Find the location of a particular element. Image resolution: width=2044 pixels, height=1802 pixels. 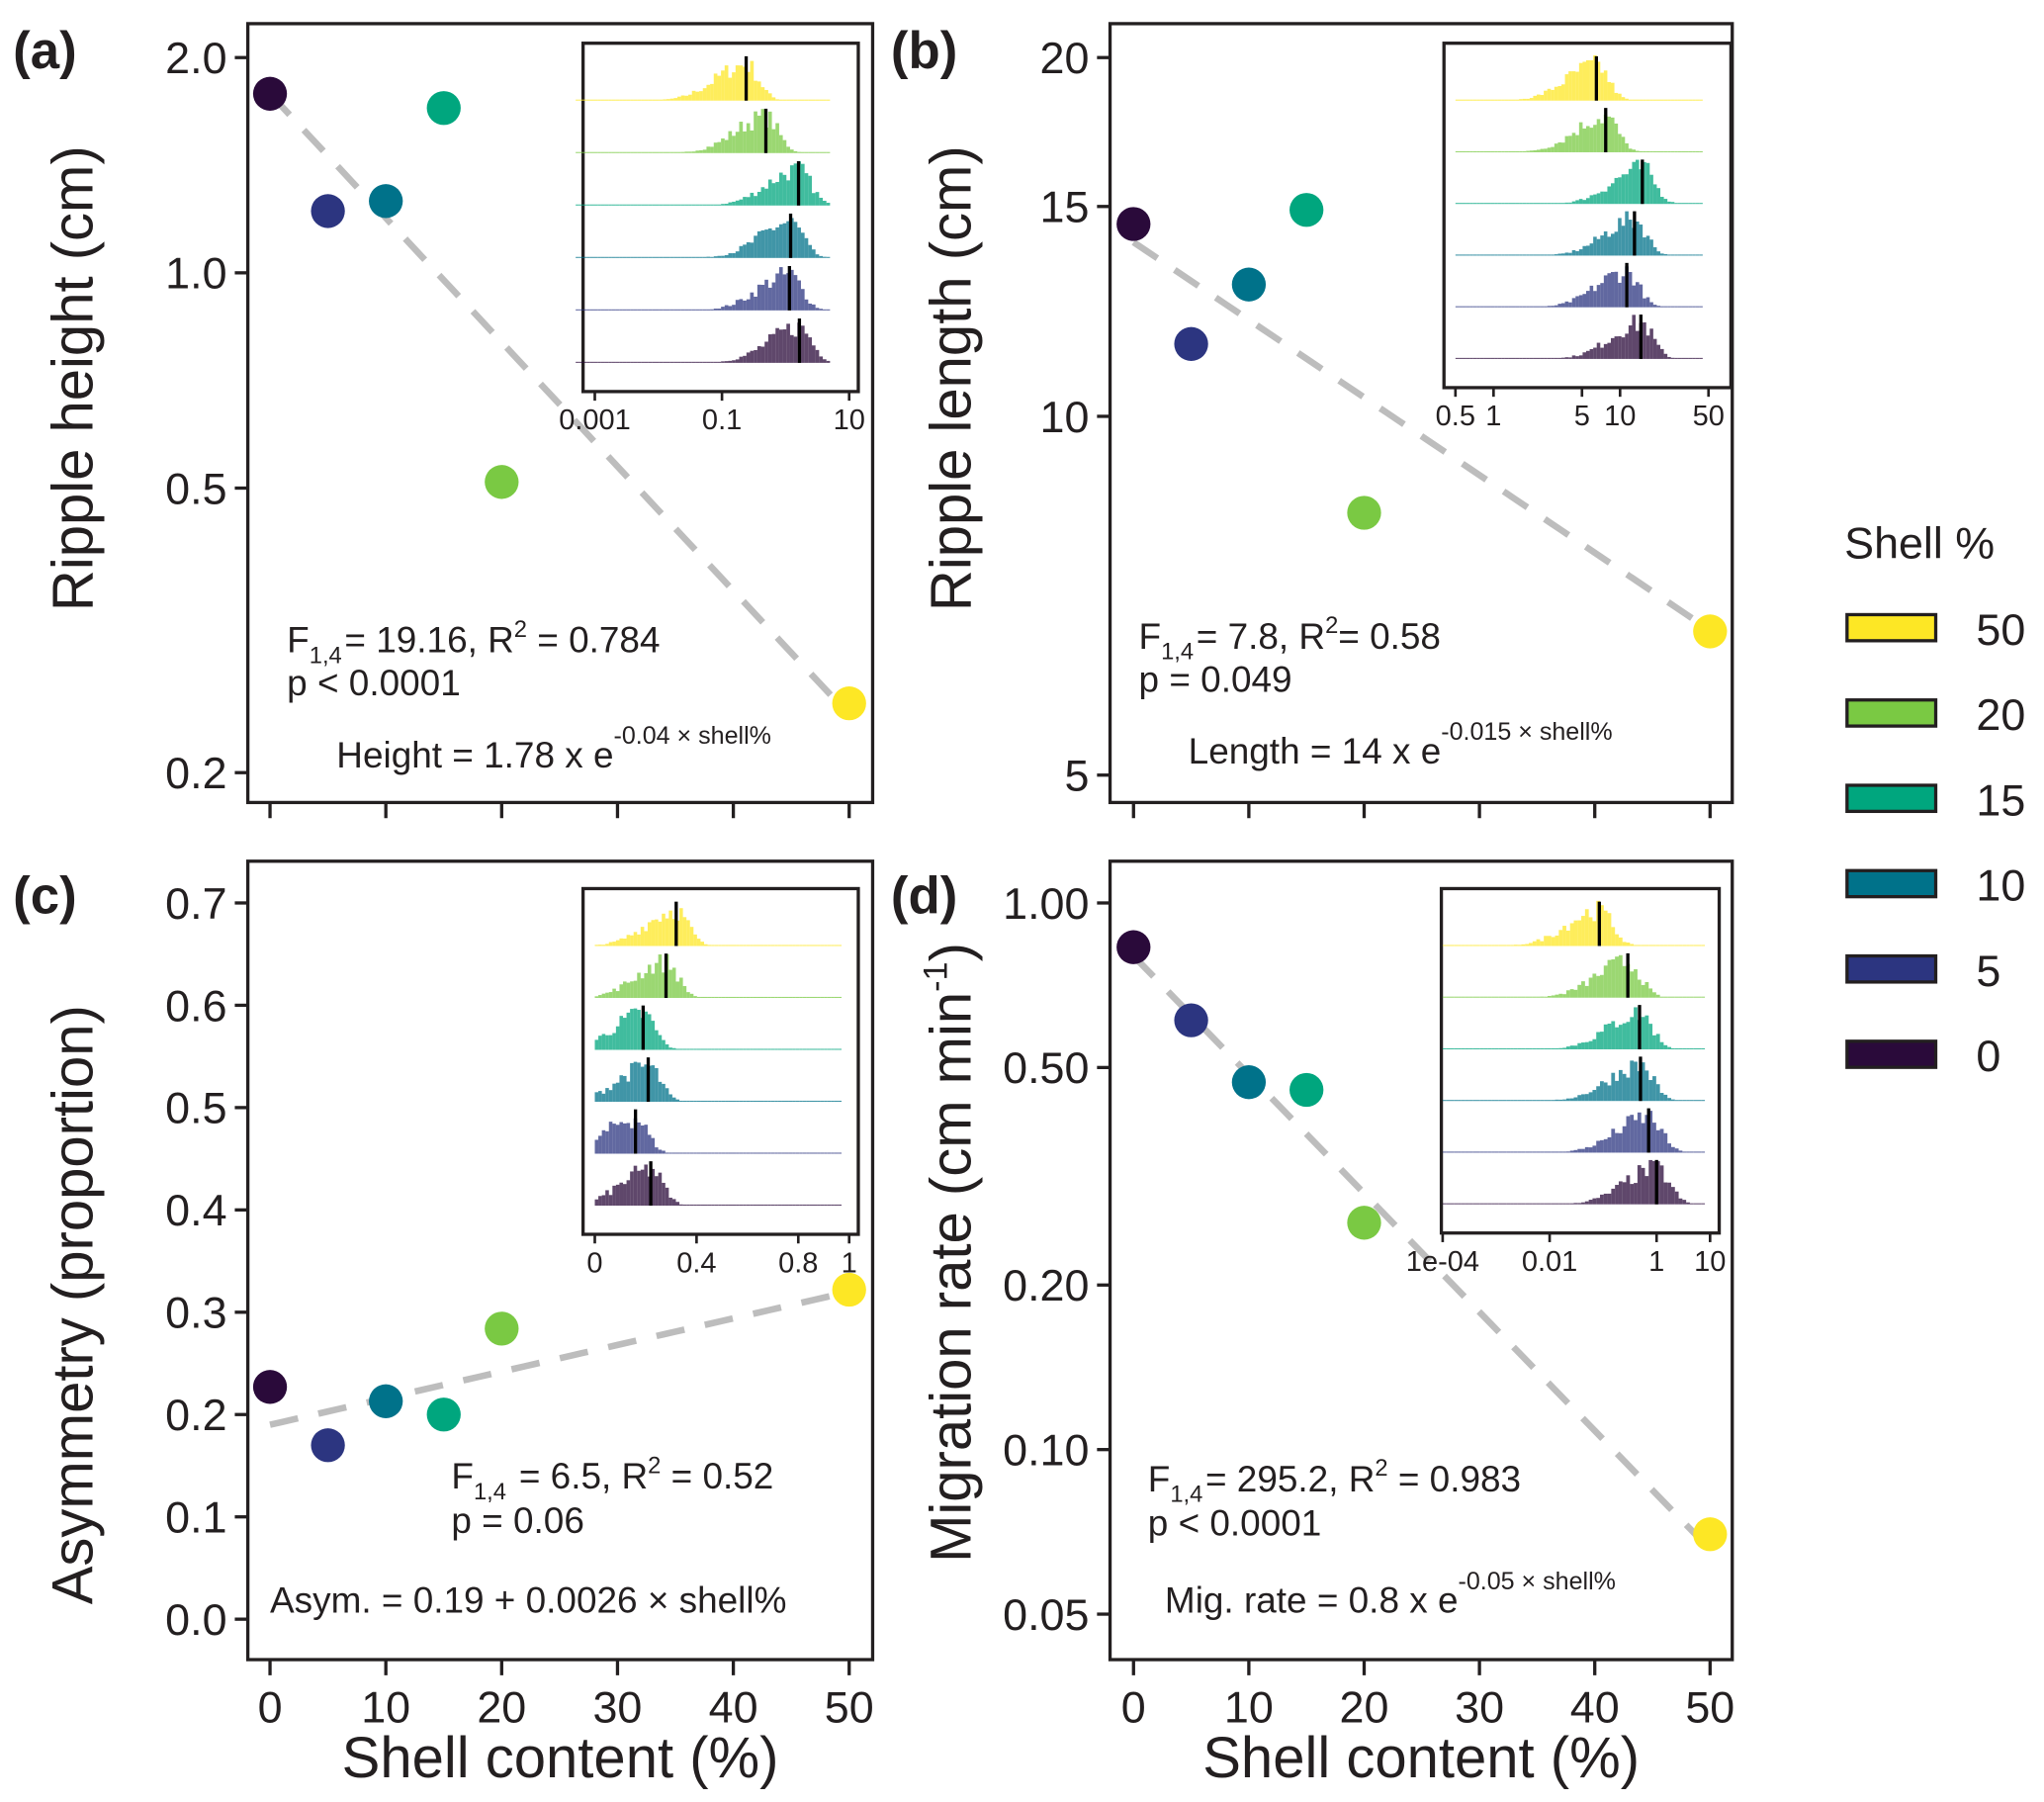

stat-annotation: F1,4= 295.2, R2 = 0.983 is located at coordinates (1334, 1481).